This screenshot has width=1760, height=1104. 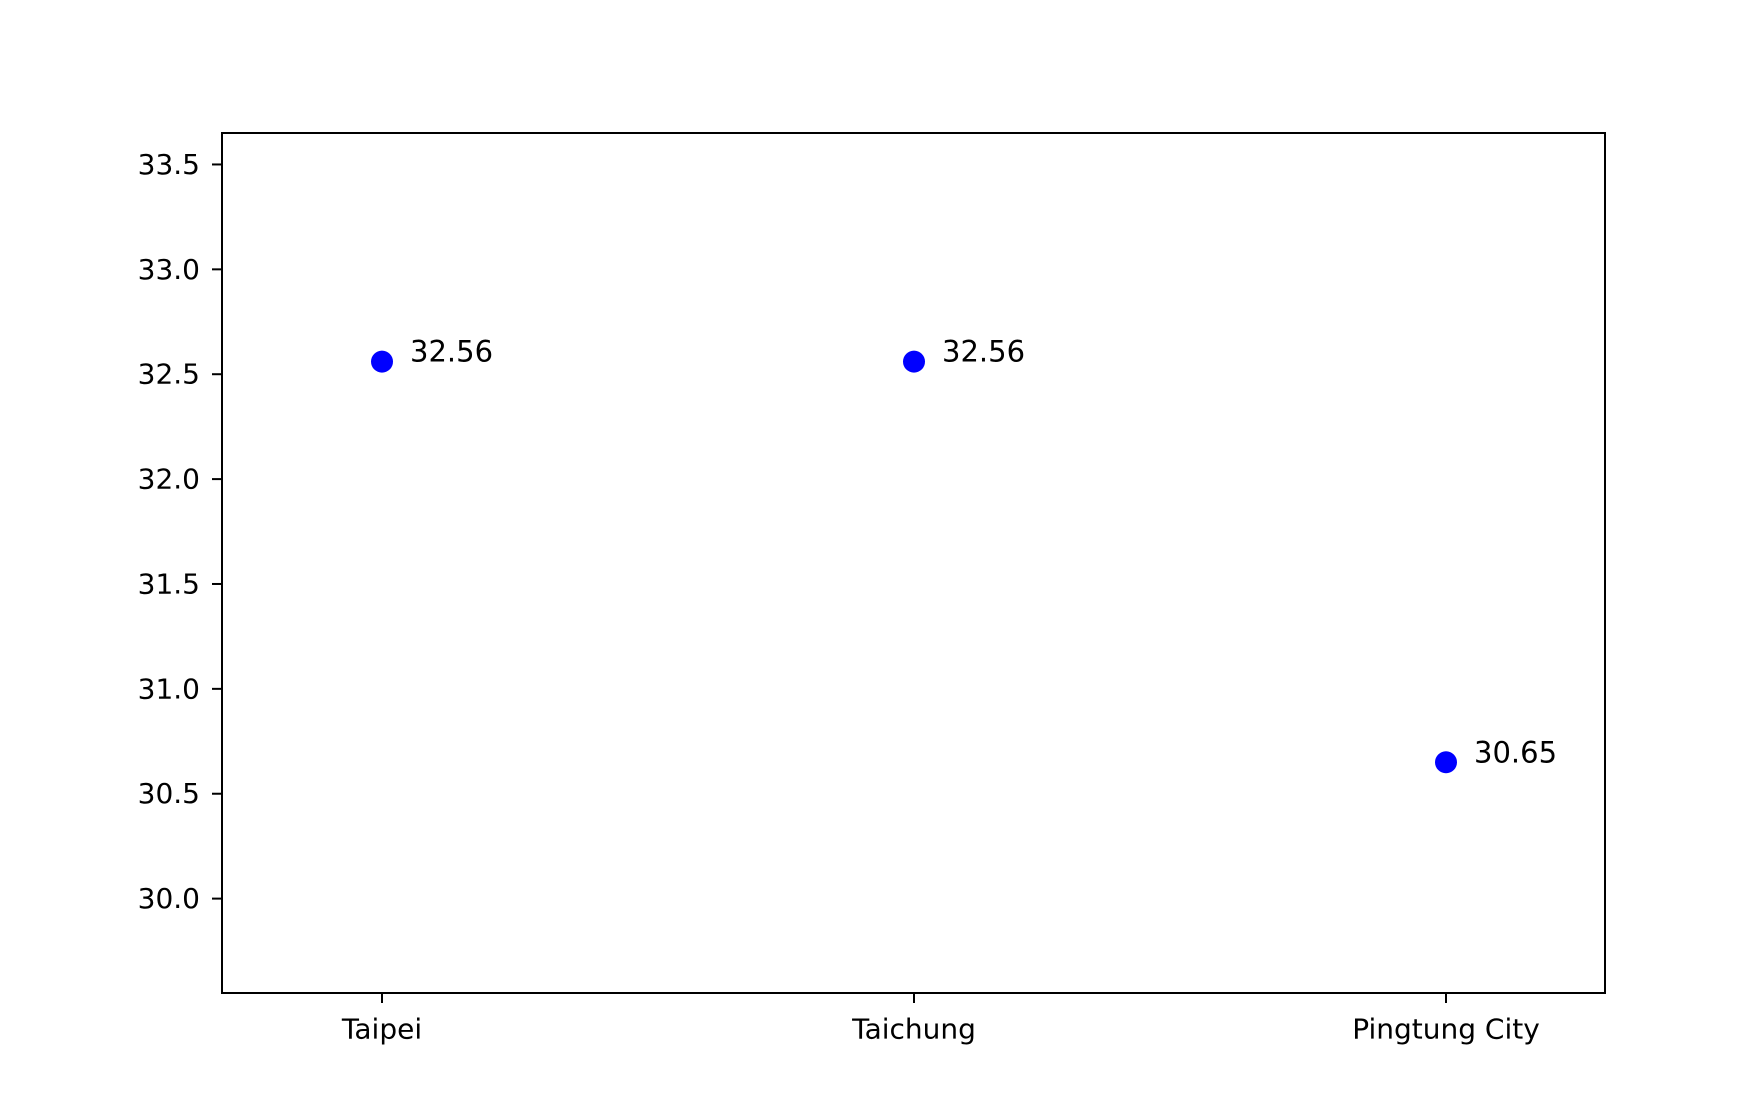 What do you see at coordinates (169, 583) in the screenshot?
I see `y-tick-label: 31.5` at bounding box center [169, 583].